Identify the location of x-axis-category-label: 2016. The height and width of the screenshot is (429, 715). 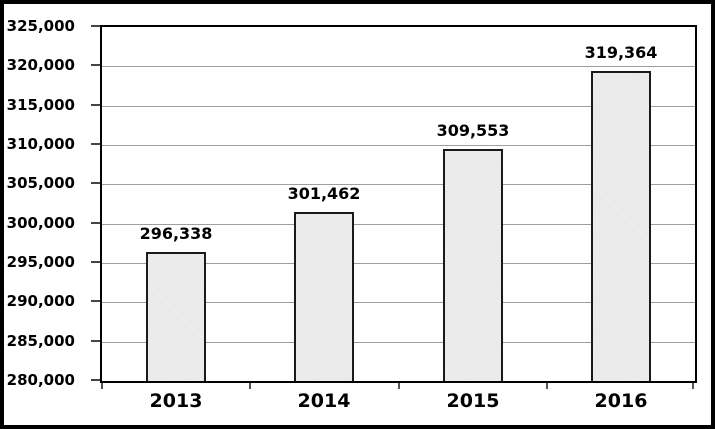
(621, 401).